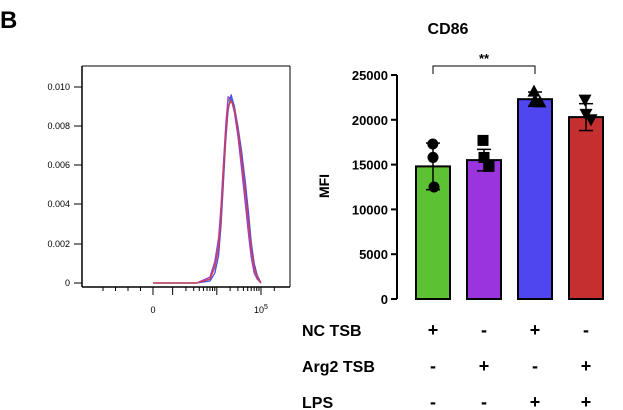  What do you see at coordinates (324, 186) in the screenshot?
I see `bar-chart-y-label: MFI` at bounding box center [324, 186].